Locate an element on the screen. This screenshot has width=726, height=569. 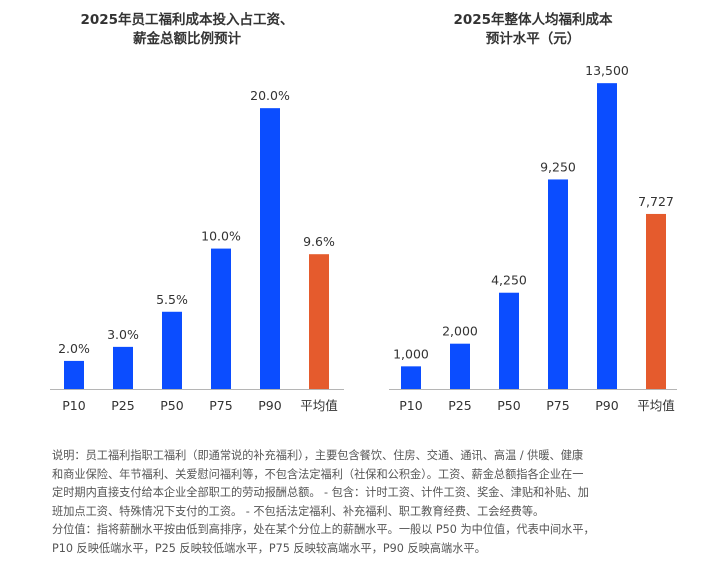
data-label-P50: 5.5% is located at coordinates (172, 299).